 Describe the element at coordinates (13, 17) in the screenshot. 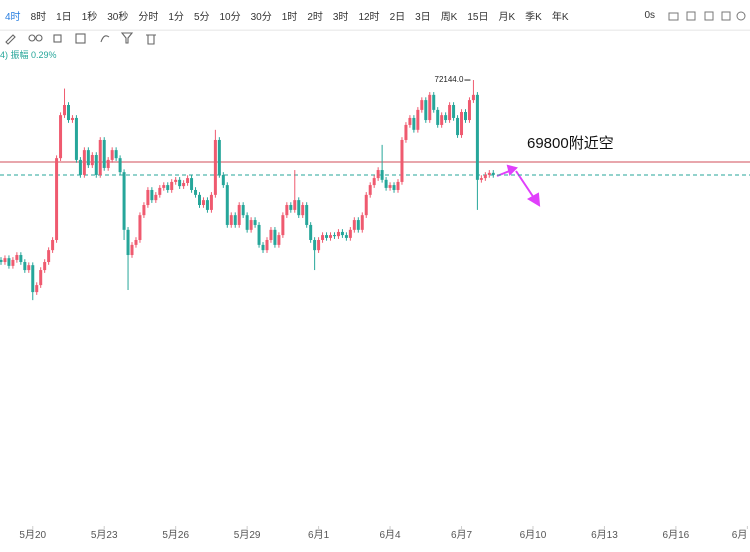

I see `interval-button: 4时` at that location.